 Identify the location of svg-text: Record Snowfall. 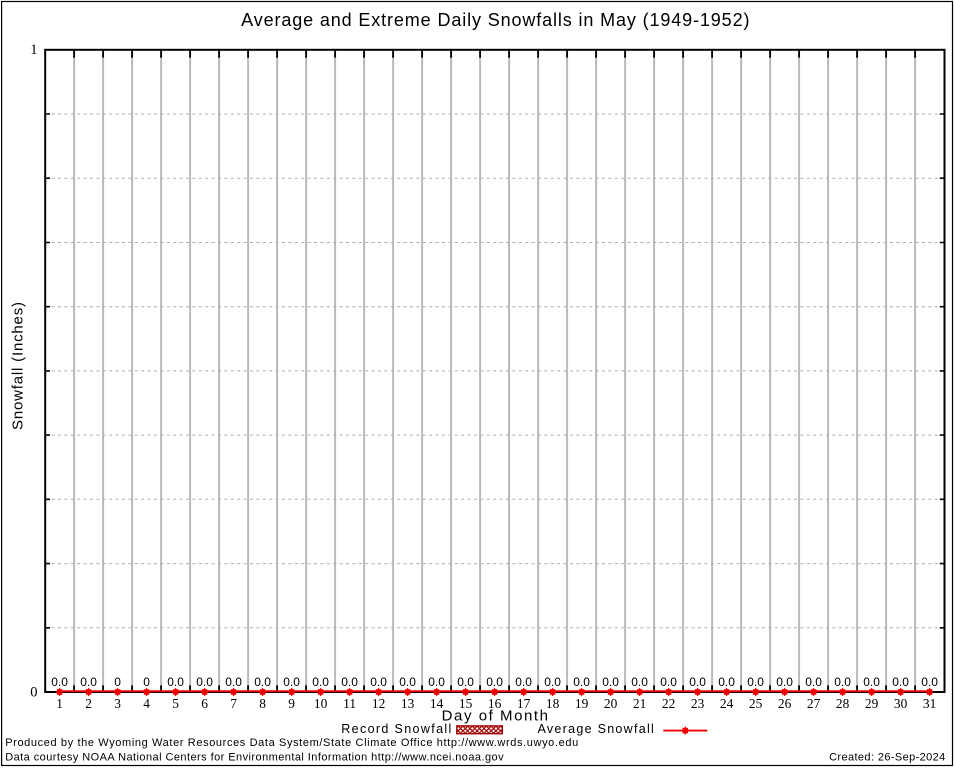
(396, 729).